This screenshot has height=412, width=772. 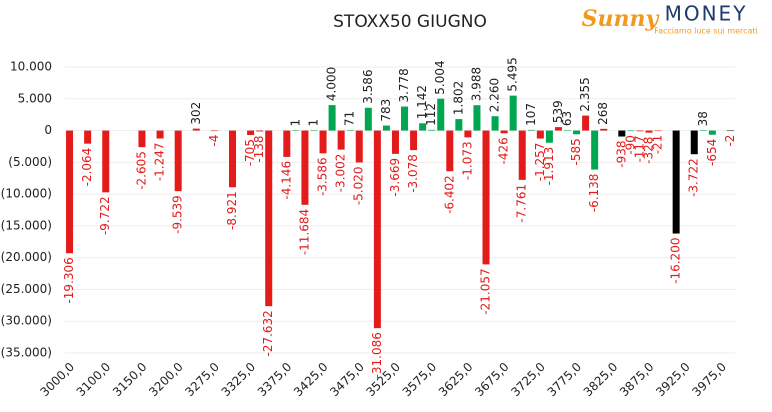 I want to click on data-label: 4.000, so click(x=332, y=84).